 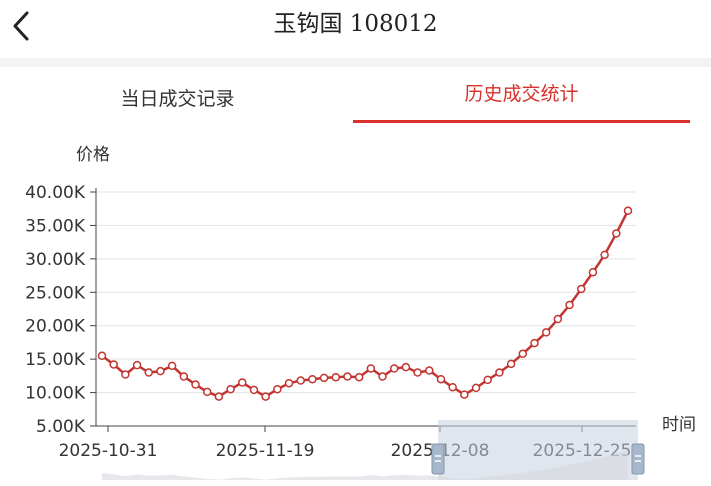 I want to click on back-arrow-icon, so click(x=21, y=26).